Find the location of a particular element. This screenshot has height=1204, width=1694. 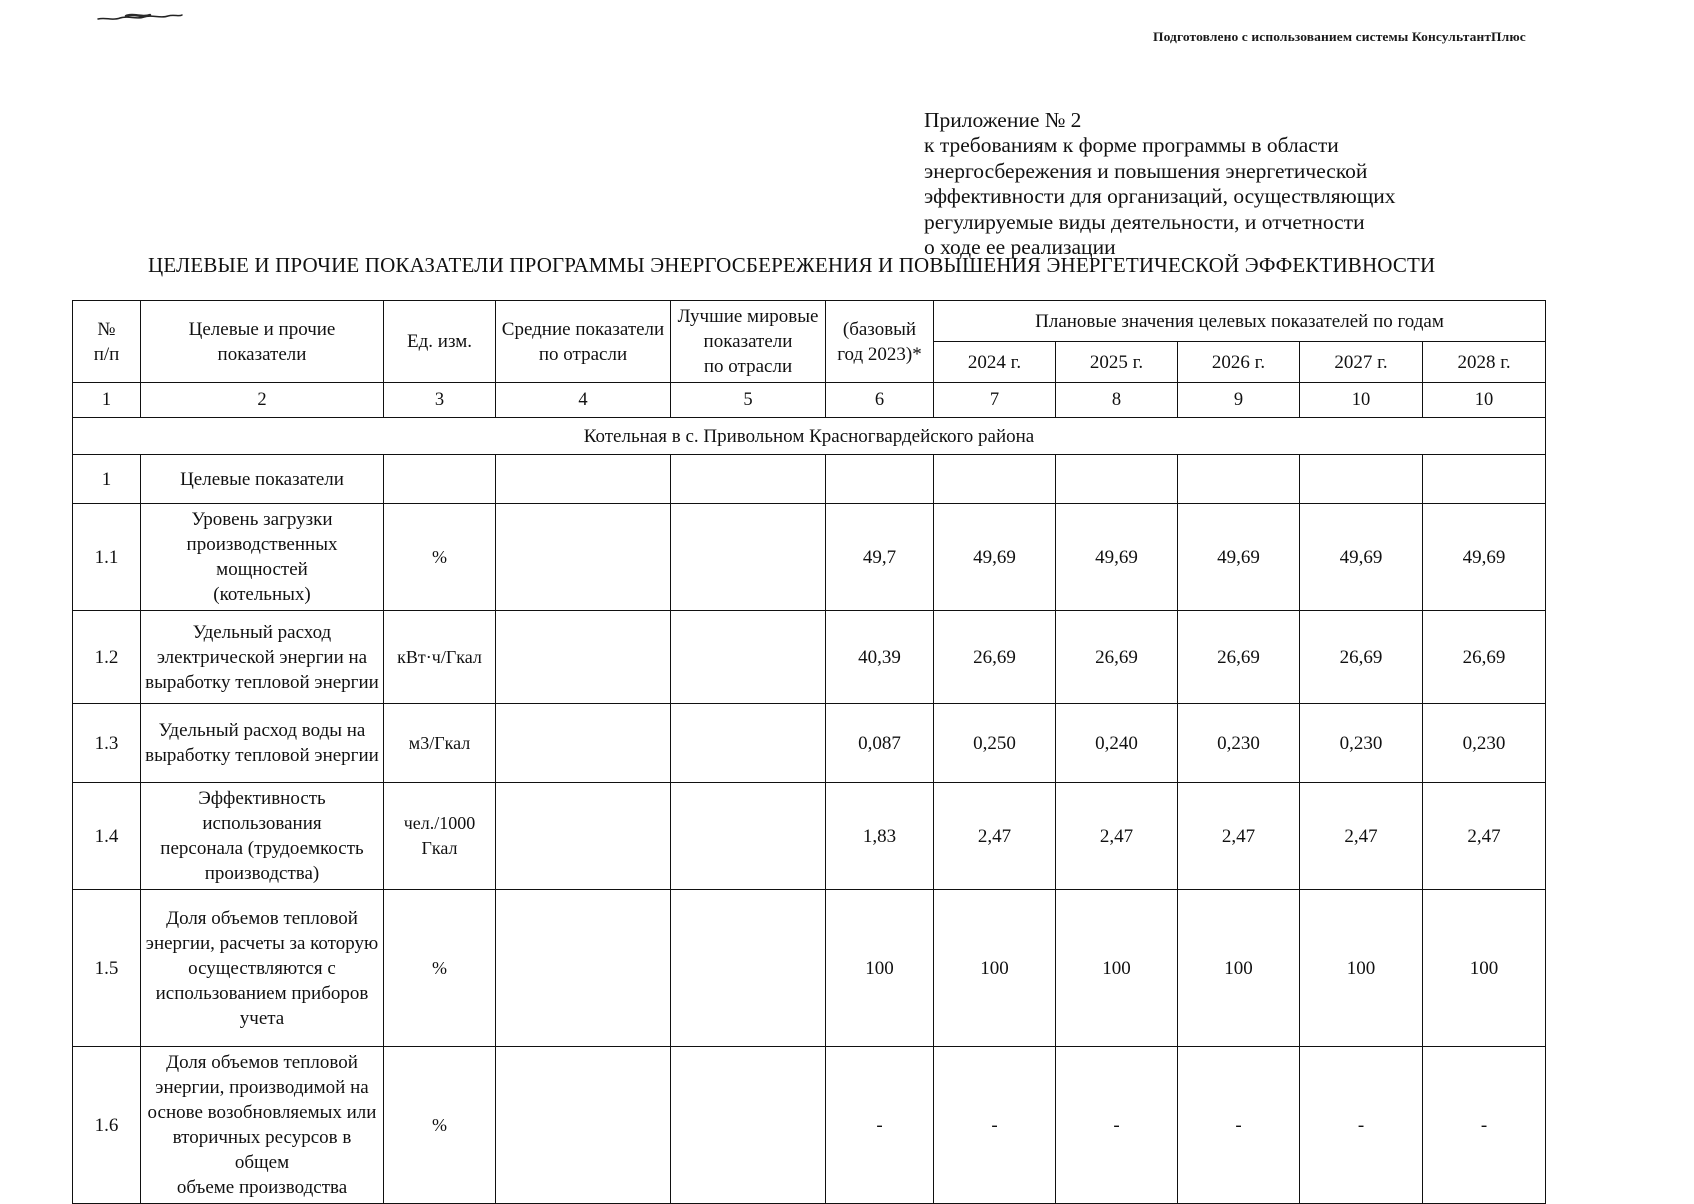

row-2024: 0,250 is located at coordinates (994, 743).